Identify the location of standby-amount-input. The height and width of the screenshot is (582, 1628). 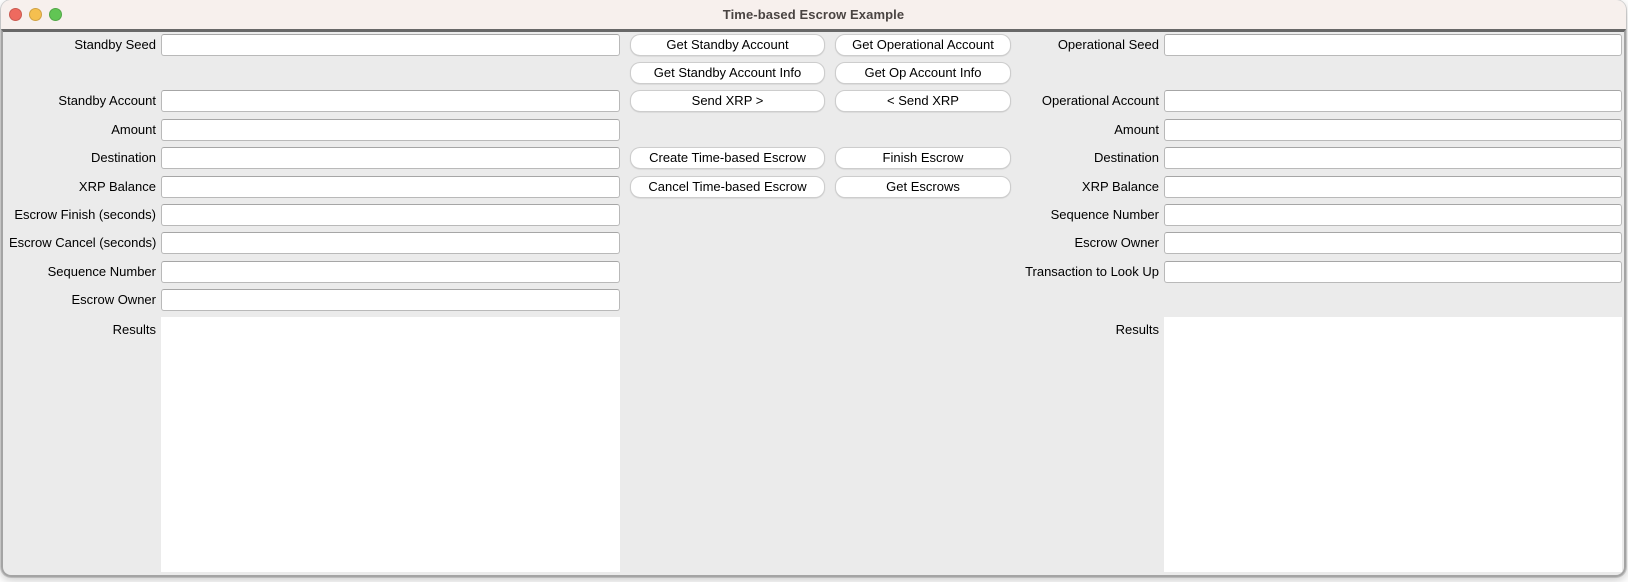
(390, 130).